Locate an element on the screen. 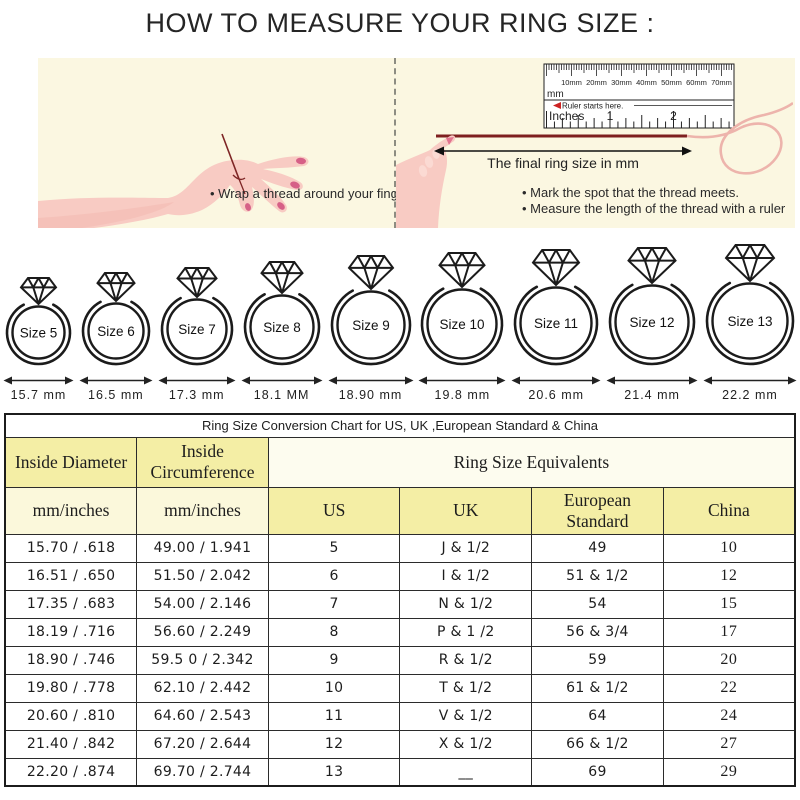 This screenshot has width=800, height=800. ring-size-label: Size 11 is located at coordinates (556, 323).